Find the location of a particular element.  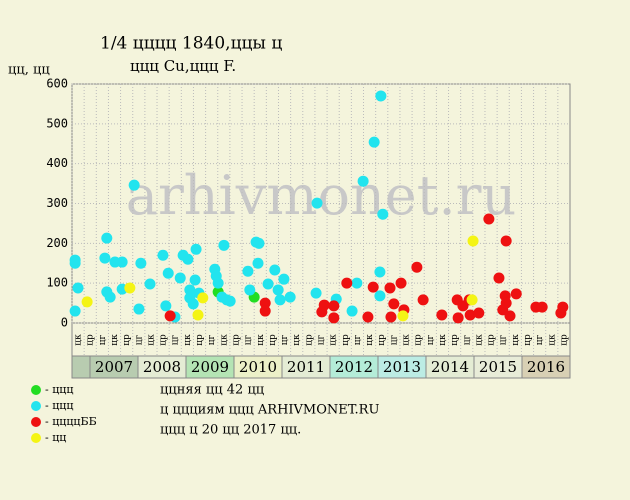

y-tick-label: 0 is located at coordinates (64, 323).